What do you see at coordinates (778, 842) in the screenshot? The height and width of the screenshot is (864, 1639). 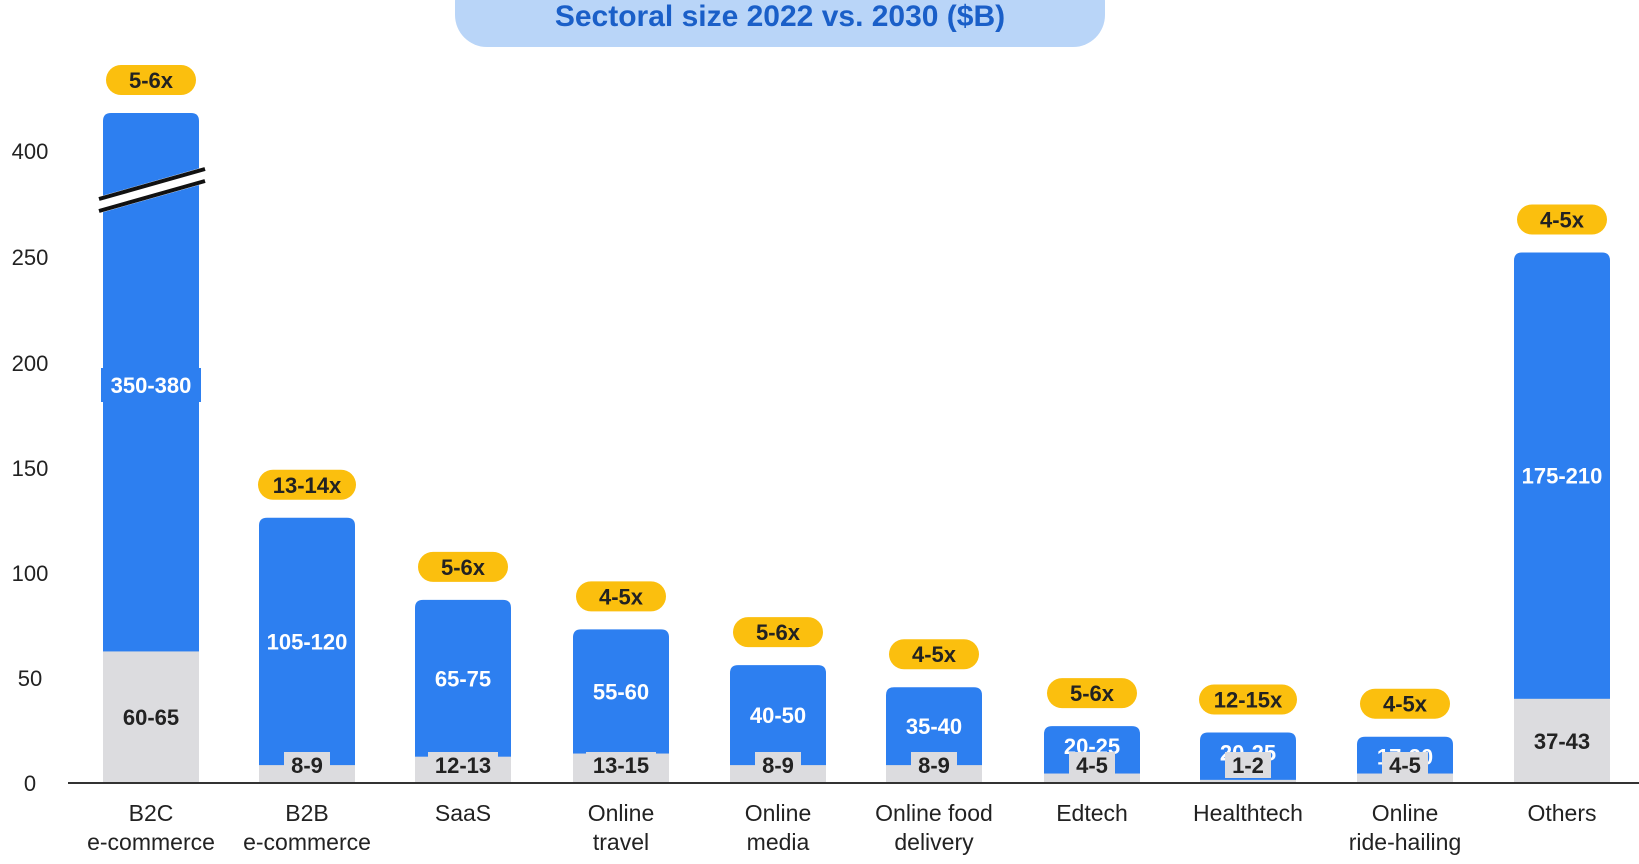 I see `category-label: media` at bounding box center [778, 842].